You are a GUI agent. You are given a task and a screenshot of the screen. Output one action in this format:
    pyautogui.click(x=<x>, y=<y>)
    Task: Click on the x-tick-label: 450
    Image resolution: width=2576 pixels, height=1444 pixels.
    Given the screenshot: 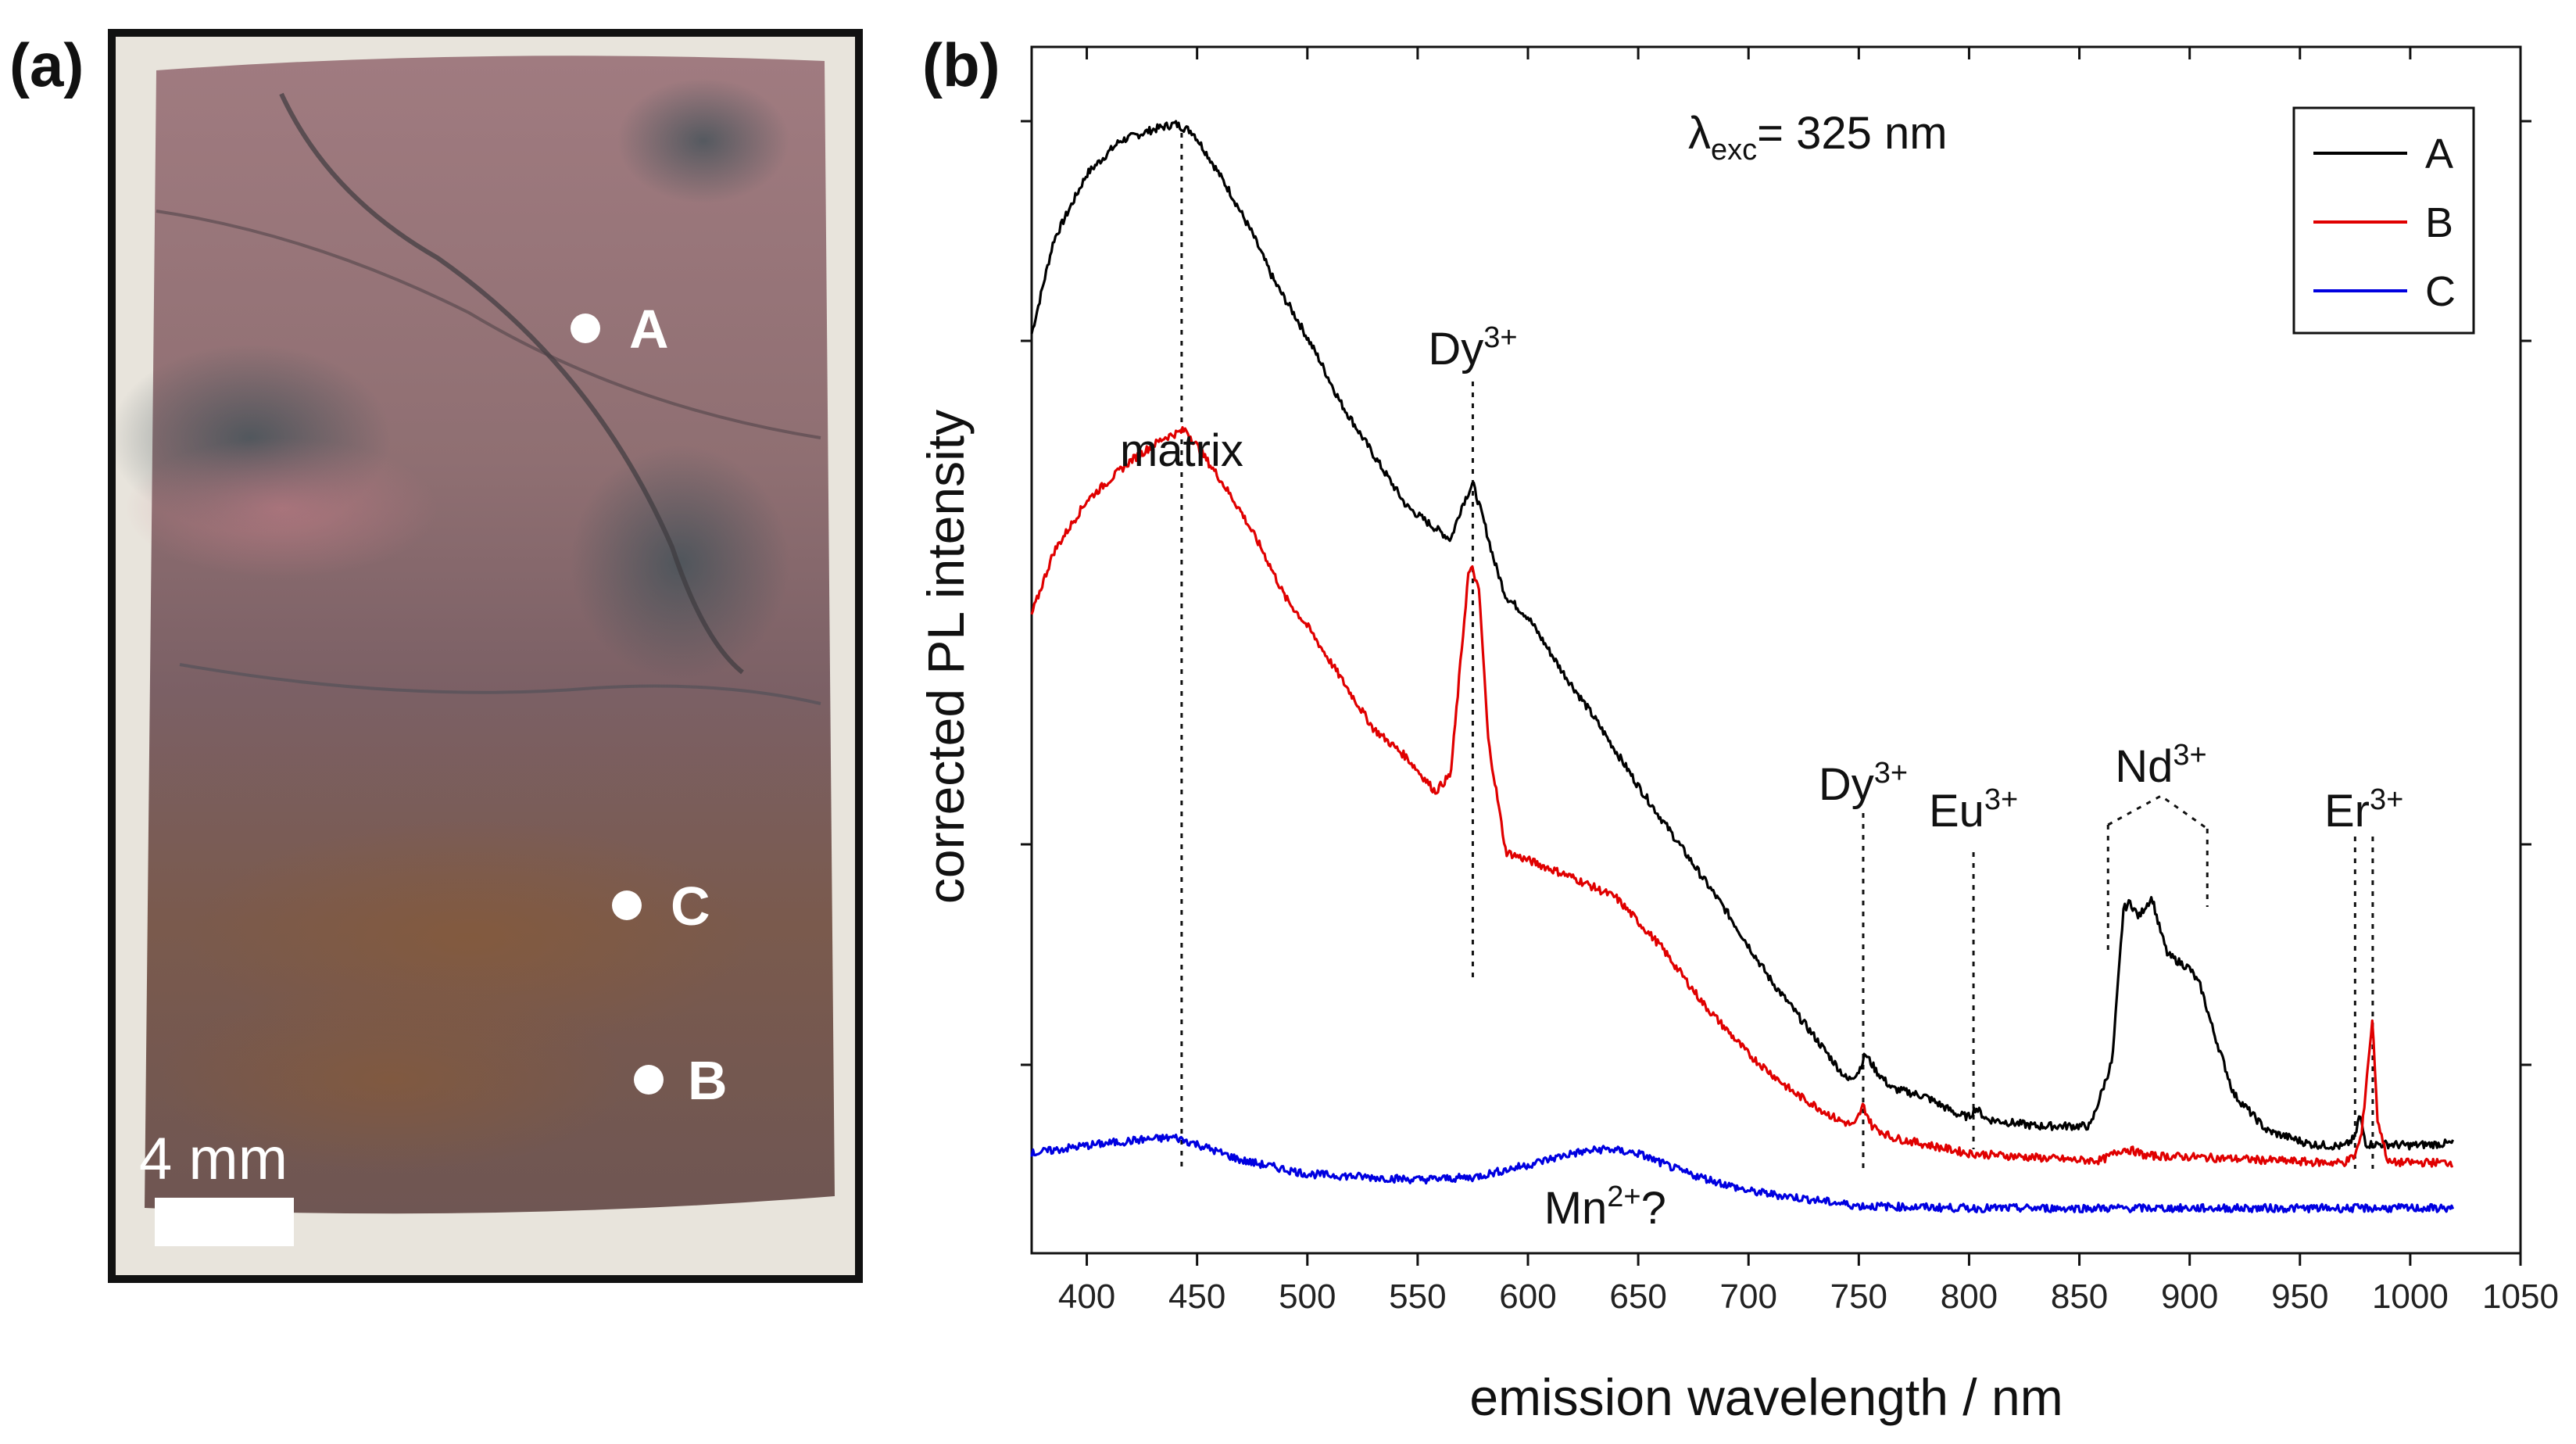 What is the action you would take?
    pyautogui.click(x=1196, y=1297)
    